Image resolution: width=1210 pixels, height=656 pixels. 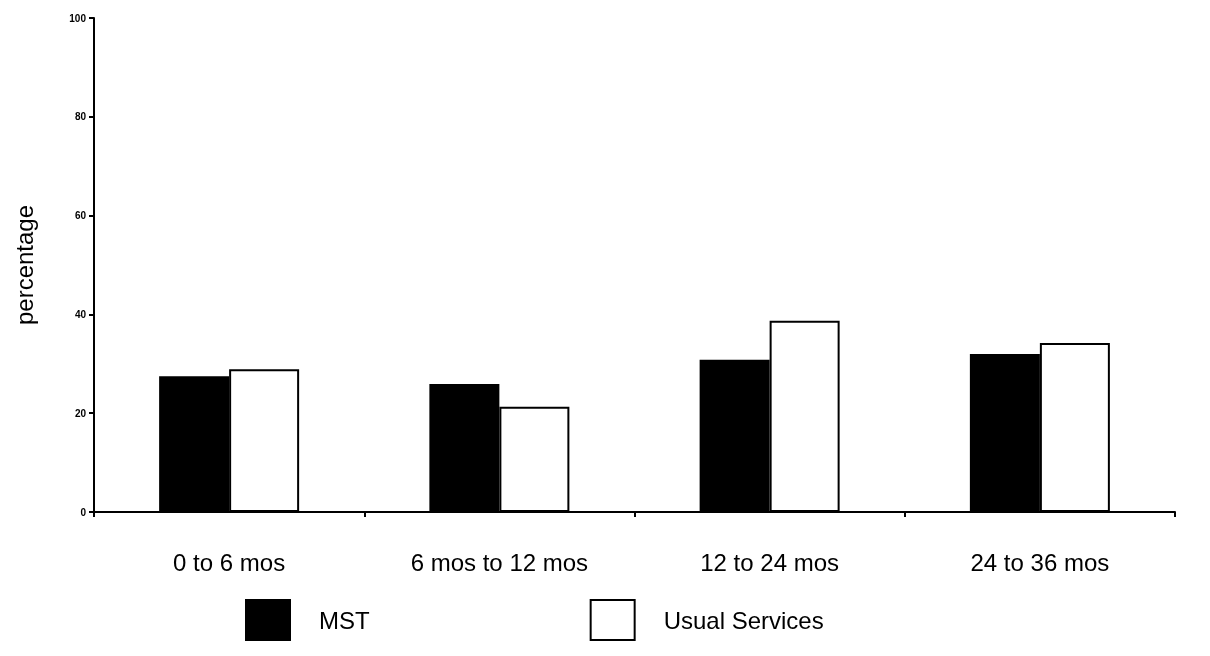 I want to click on y-tick-label: 40, so click(x=80, y=314).